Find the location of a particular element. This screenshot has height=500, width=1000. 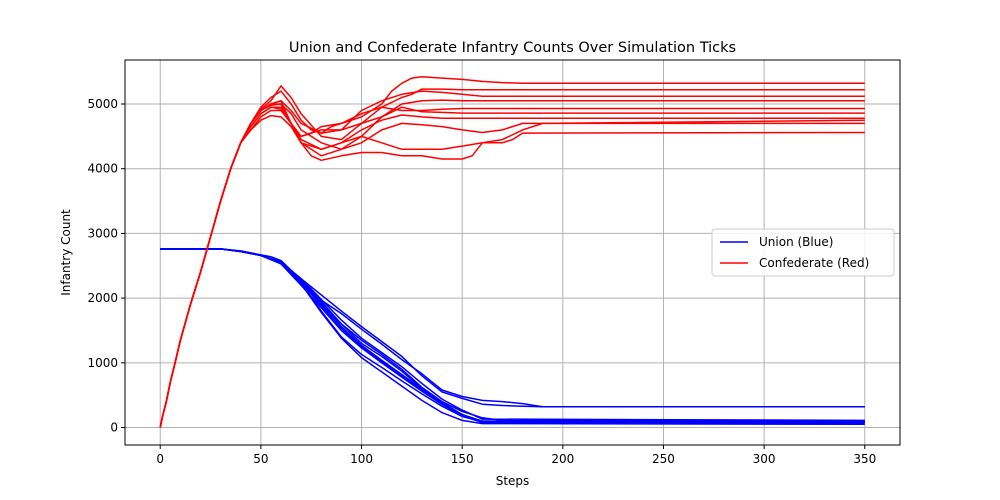

legend: Union (Blue) Confederate (Red) is located at coordinates (803, 252).